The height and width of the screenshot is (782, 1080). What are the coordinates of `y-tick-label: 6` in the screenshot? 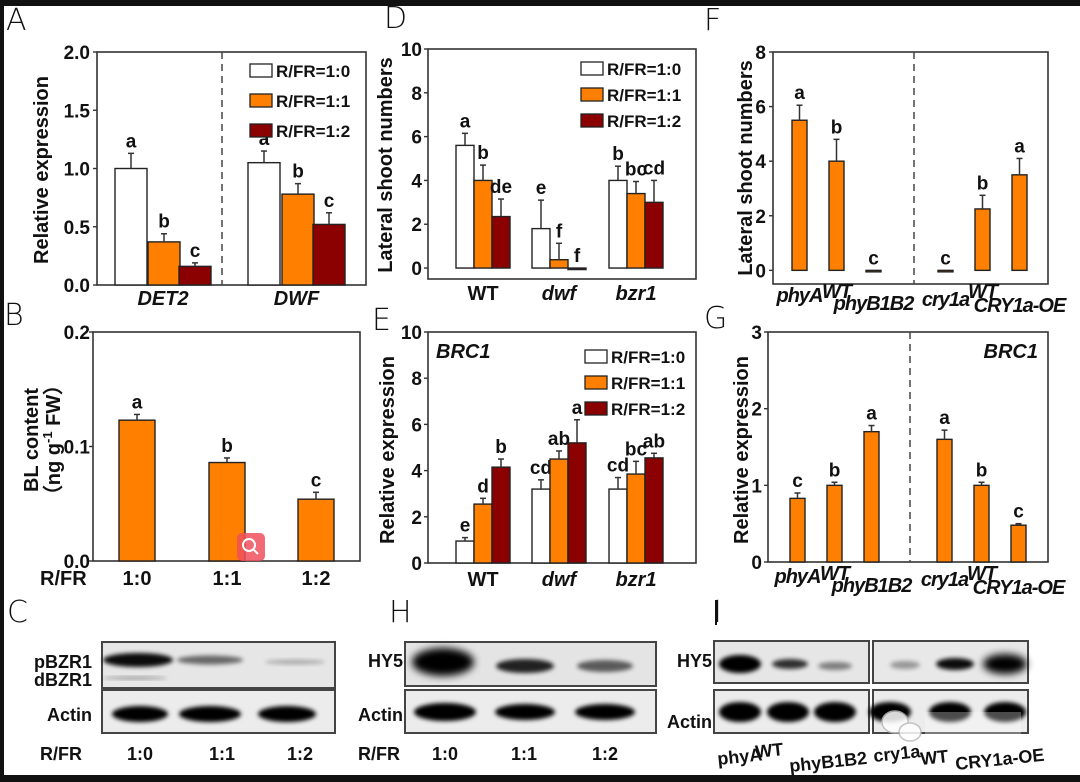 It's located at (416, 138).